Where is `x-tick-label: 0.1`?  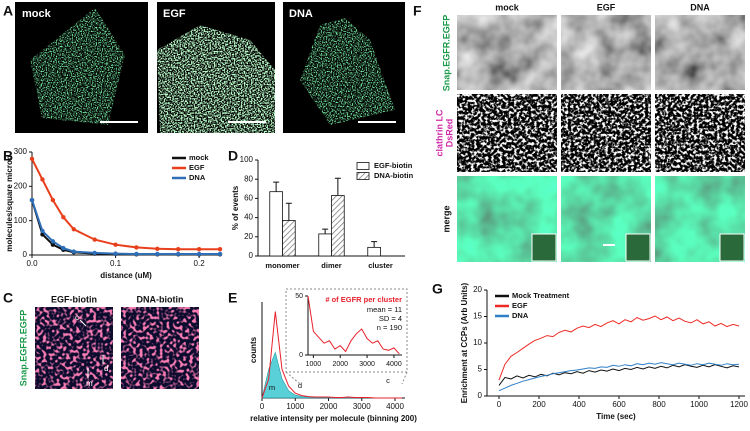
x-tick-label: 0.1 is located at coordinates (116, 263).